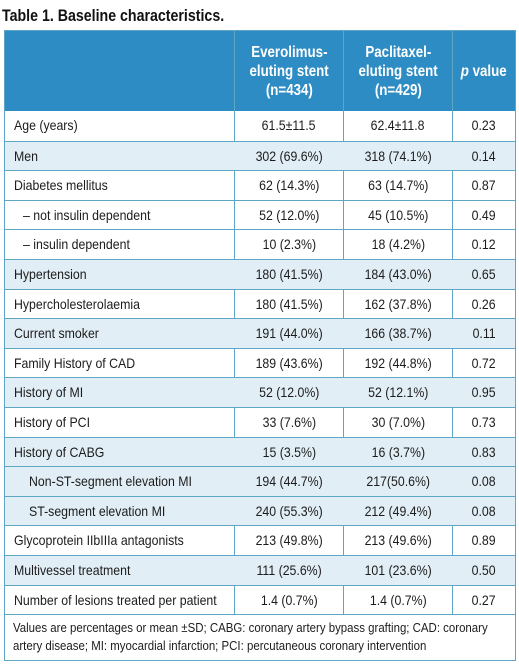 The height and width of the screenshot is (665, 519). What do you see at coordinates (124, 392) in the screenshot?
I see `row-label: History of MI` at bounding box center [124, 392].